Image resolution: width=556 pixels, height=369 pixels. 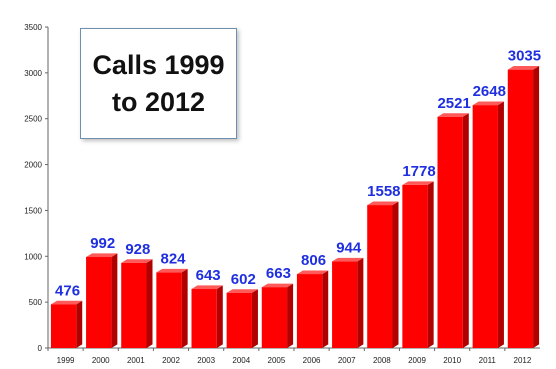 What do you see at coordinates (67, 290) in the screenshot?
I see `data-label: 476` at bounding box center [67, 290].